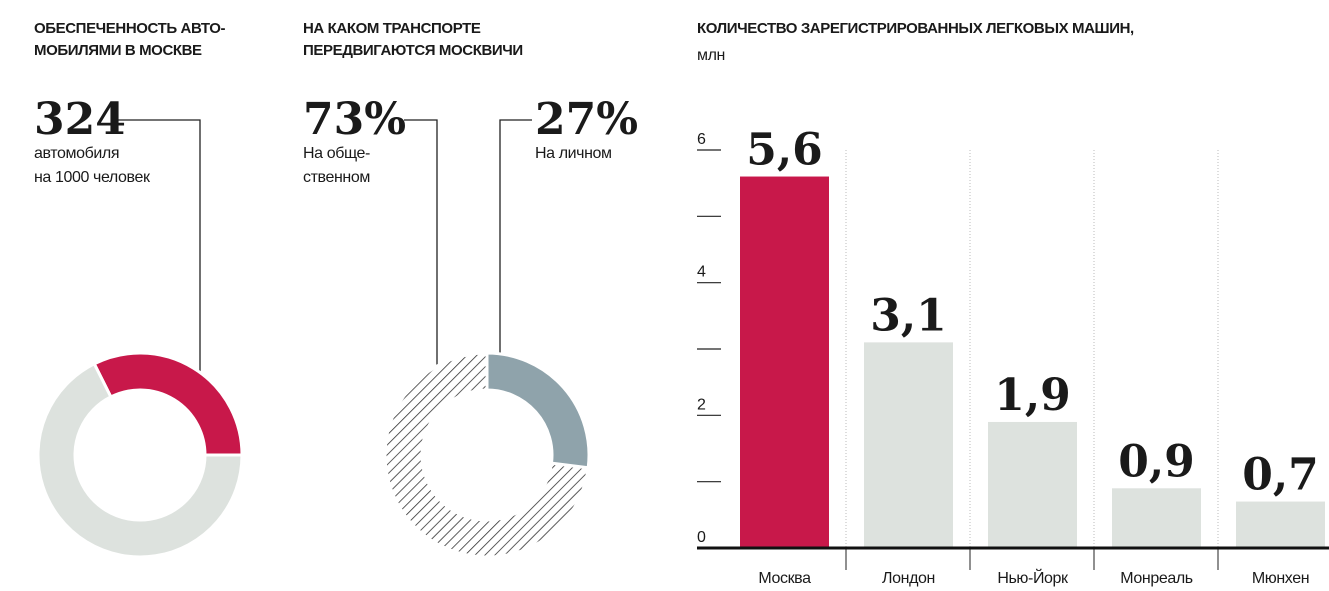 This screenshot has width=1329, height=591. What do you see at coordinates (784, 578) in the screenshot?
I see `x-tick-label: Москва` at bounding box center [784, 578].